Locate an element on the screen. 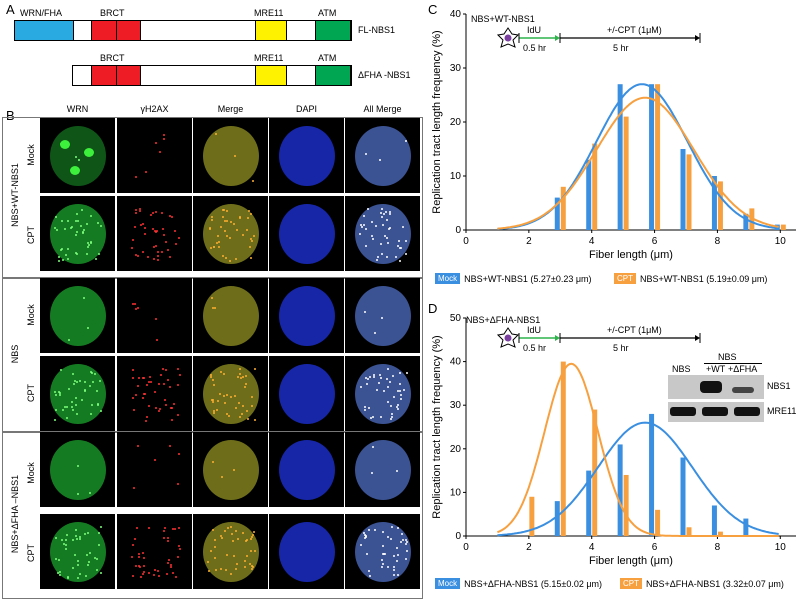 The height and width of the screenshot is (600, 800). blot-col-nbs: NBS is located at coordinates (681, 369).